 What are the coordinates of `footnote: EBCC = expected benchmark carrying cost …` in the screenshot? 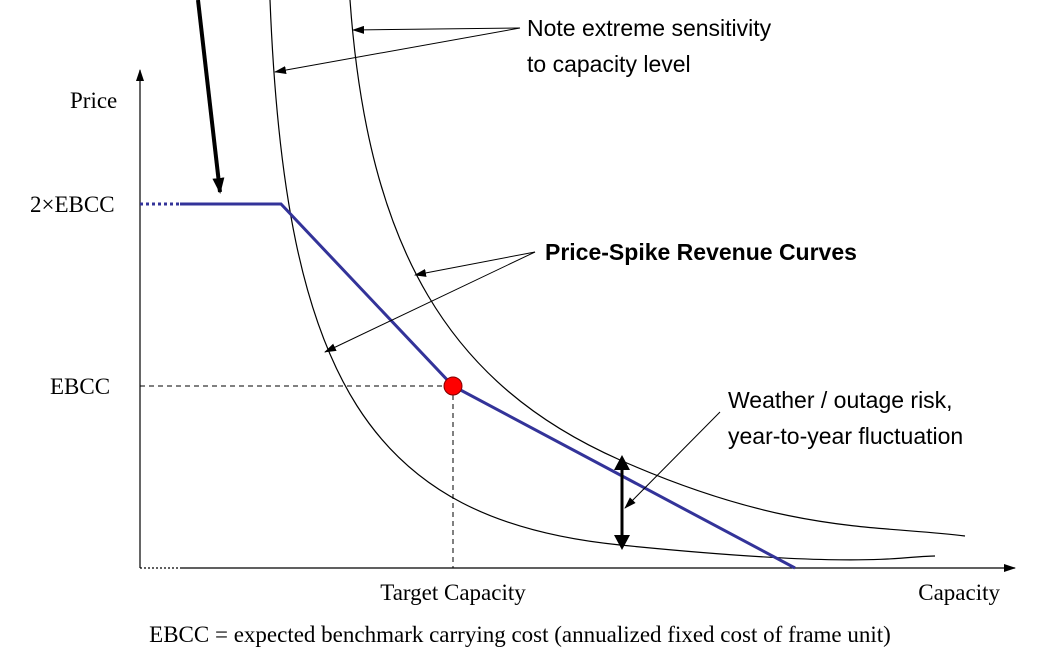 It's located at (520, 634).